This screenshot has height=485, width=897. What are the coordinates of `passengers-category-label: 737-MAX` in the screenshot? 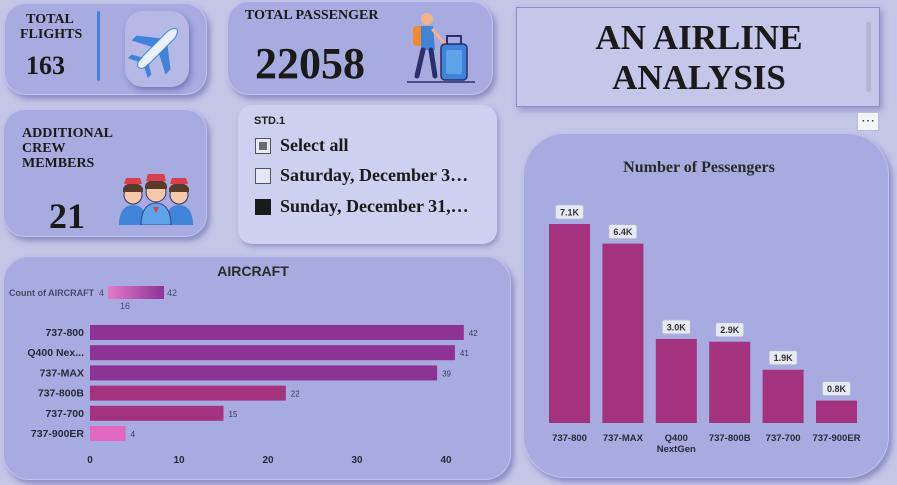 It's located at (623, 438).